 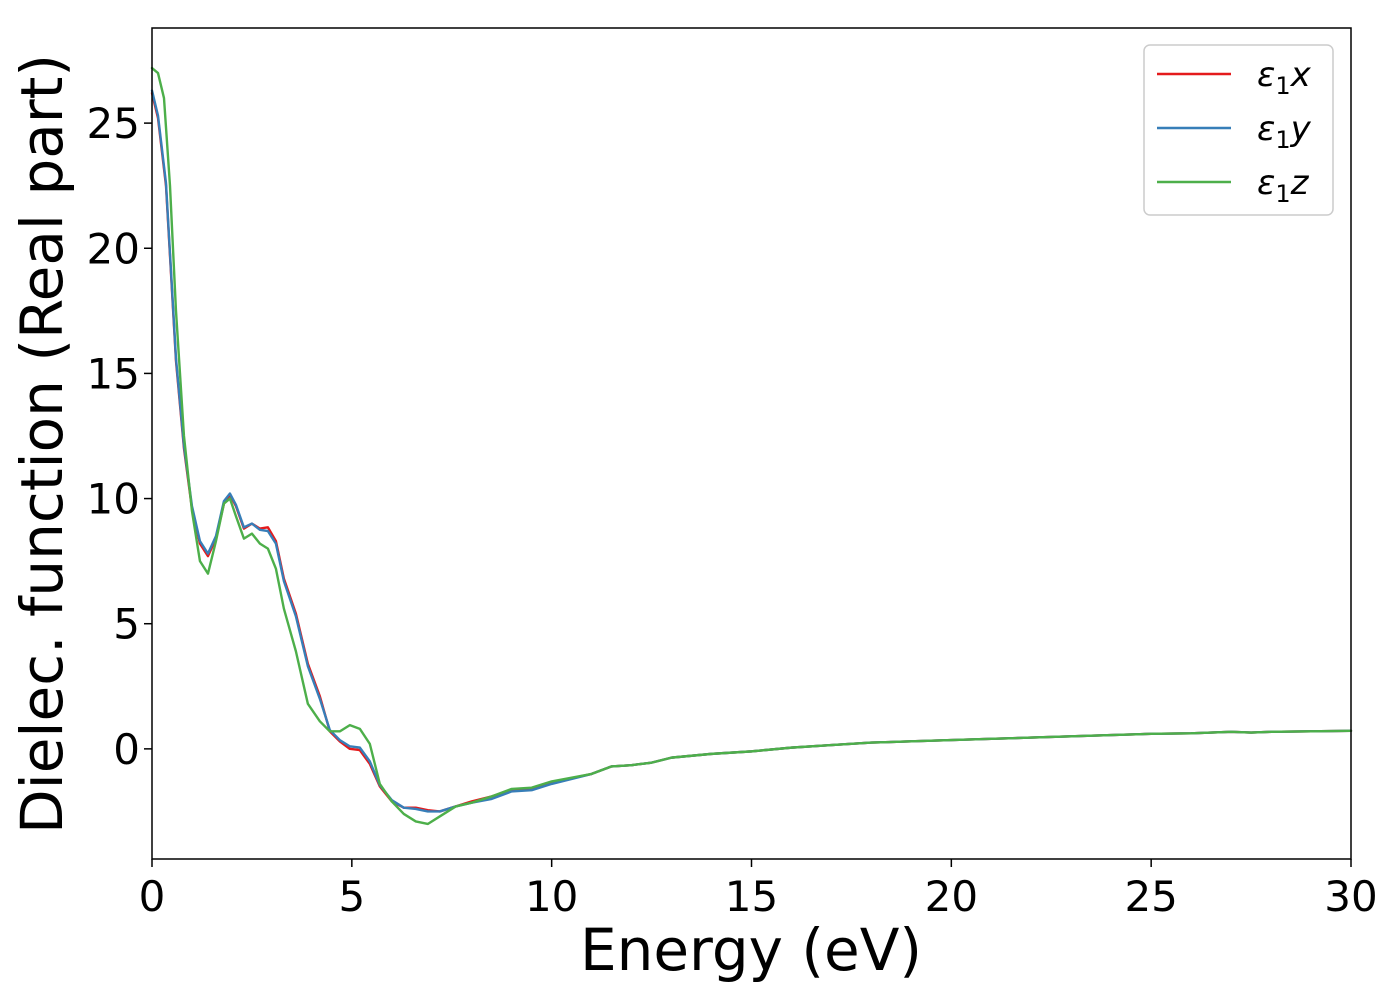 I want to click on x-axis-title: Energy (eV), so click(x=751, y=950).